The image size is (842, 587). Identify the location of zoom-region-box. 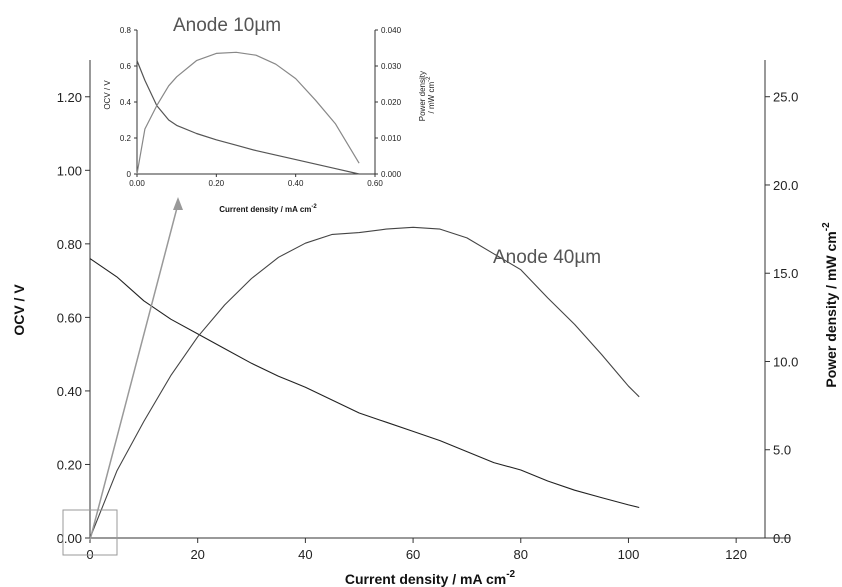
(90, 532).